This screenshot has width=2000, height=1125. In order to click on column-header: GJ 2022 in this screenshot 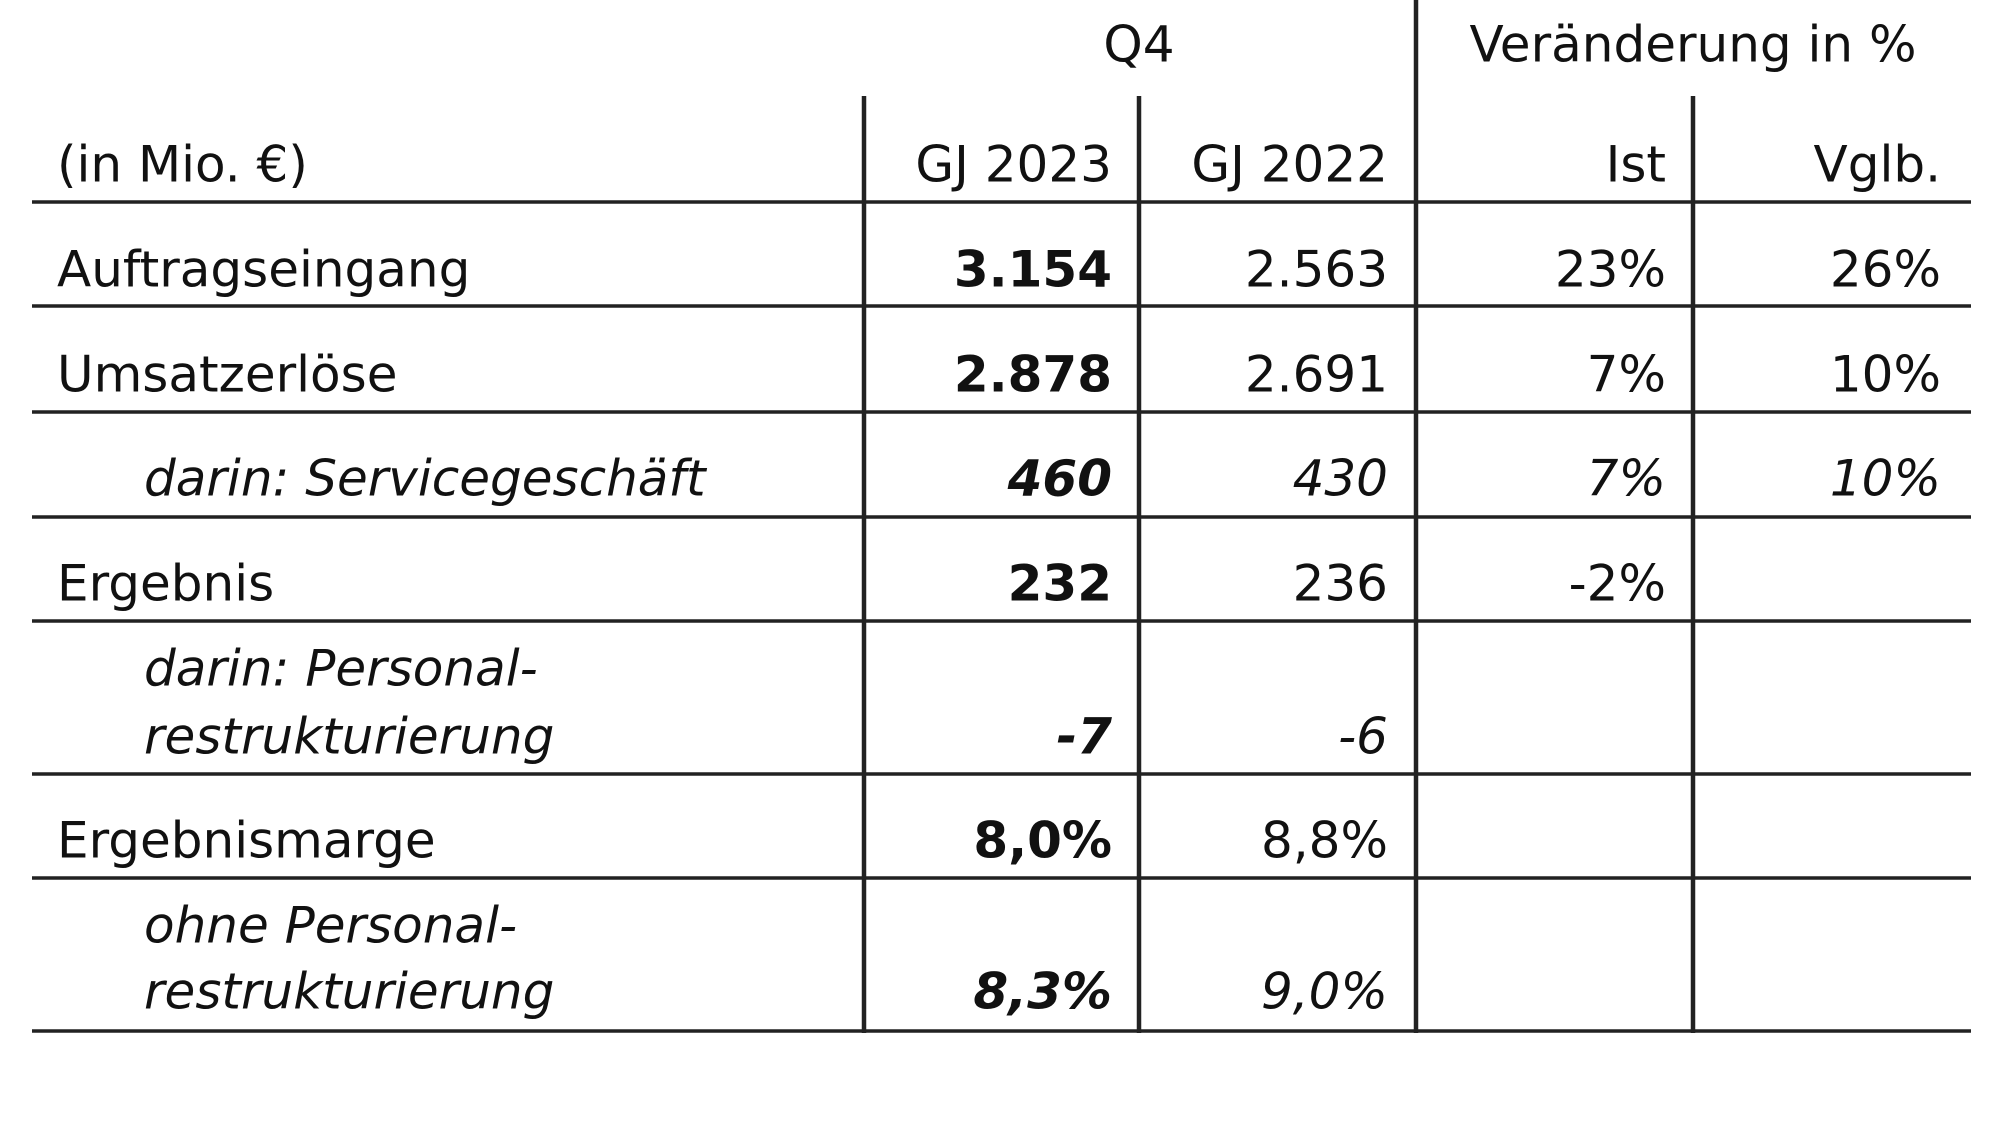, I will do `click(1289, 165)`.